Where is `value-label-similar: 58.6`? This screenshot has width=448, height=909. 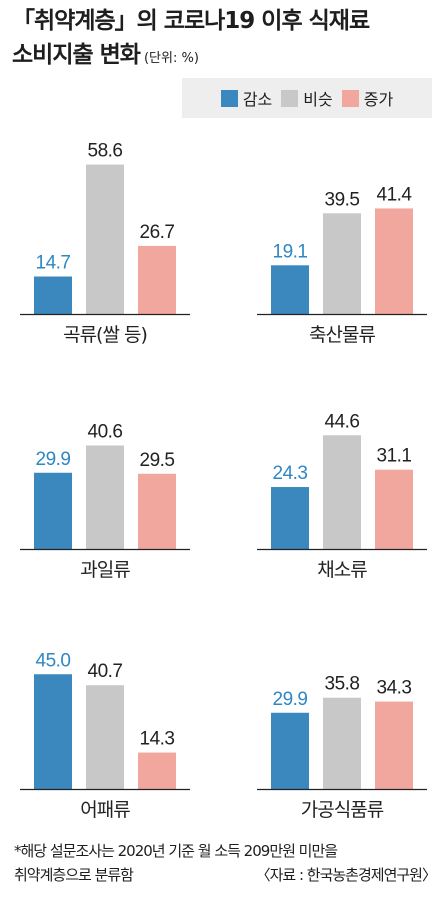 value-label-similar: 58.6 is located at coordinates (105, 151).